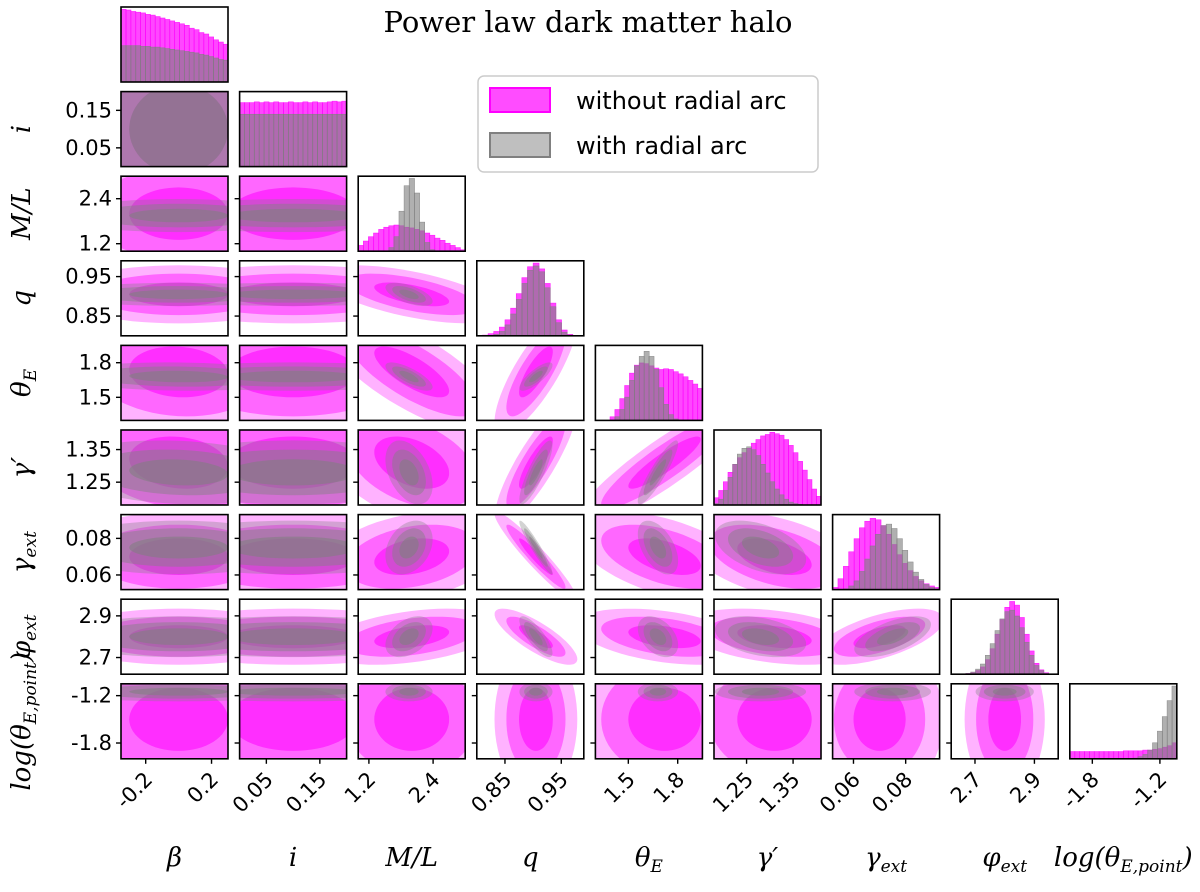 The image size is (1200, 892). Describe the element at coordinates (412, 213) in the screenshot. I see `hist-panel-ml` at that location.